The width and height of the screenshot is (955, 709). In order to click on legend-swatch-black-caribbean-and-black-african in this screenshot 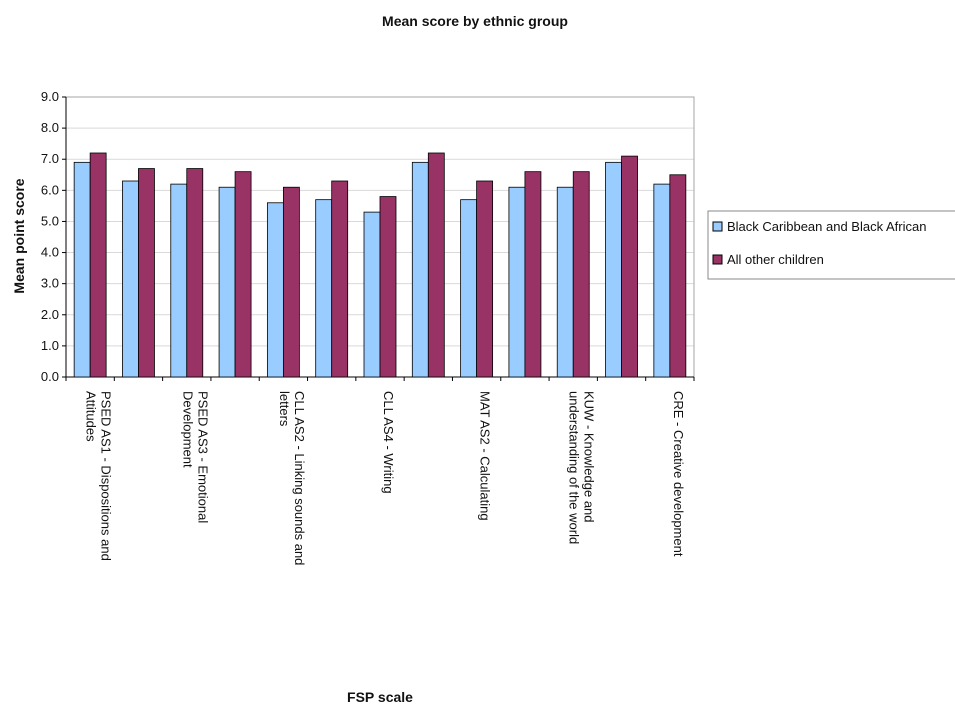, I will do `click(717, 226)`.